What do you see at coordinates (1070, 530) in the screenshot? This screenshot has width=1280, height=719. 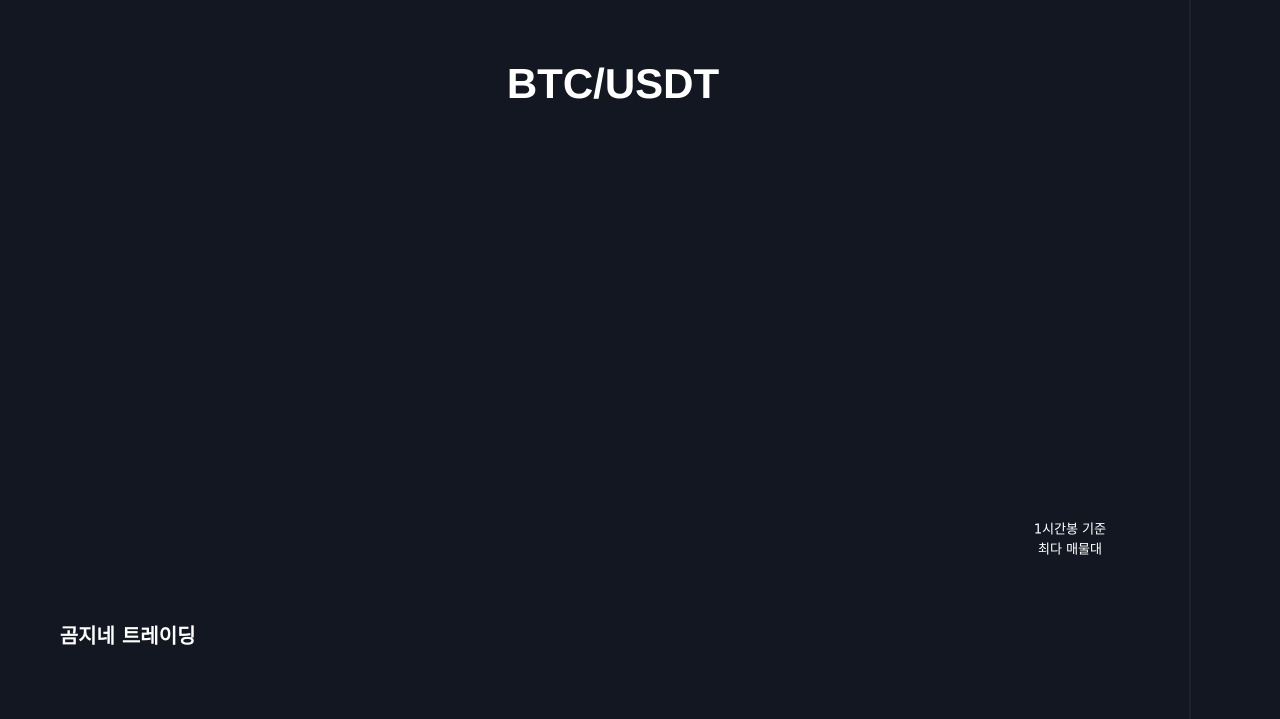 I see `annotation: 1시간봉 기준` at bounding box center [1070, 530].